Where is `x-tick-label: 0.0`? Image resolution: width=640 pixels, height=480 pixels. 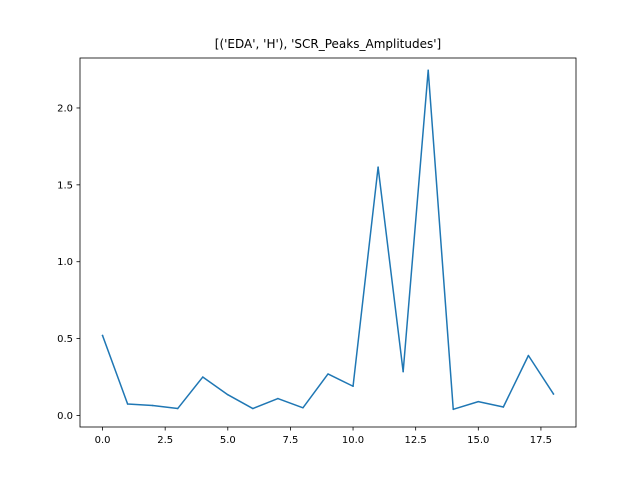
x-tick-label: 0.0 is located at coordinates (103, 440).